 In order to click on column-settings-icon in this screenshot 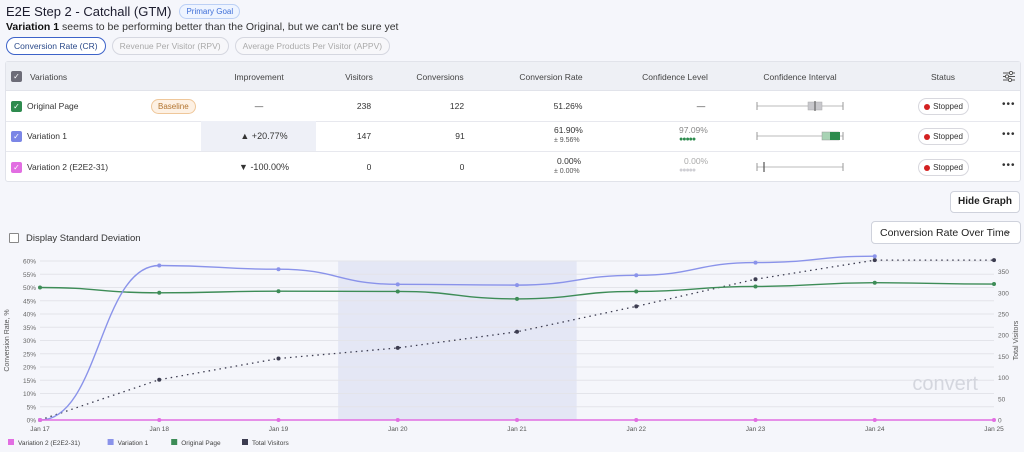, I will do `click(1009, 76)`.